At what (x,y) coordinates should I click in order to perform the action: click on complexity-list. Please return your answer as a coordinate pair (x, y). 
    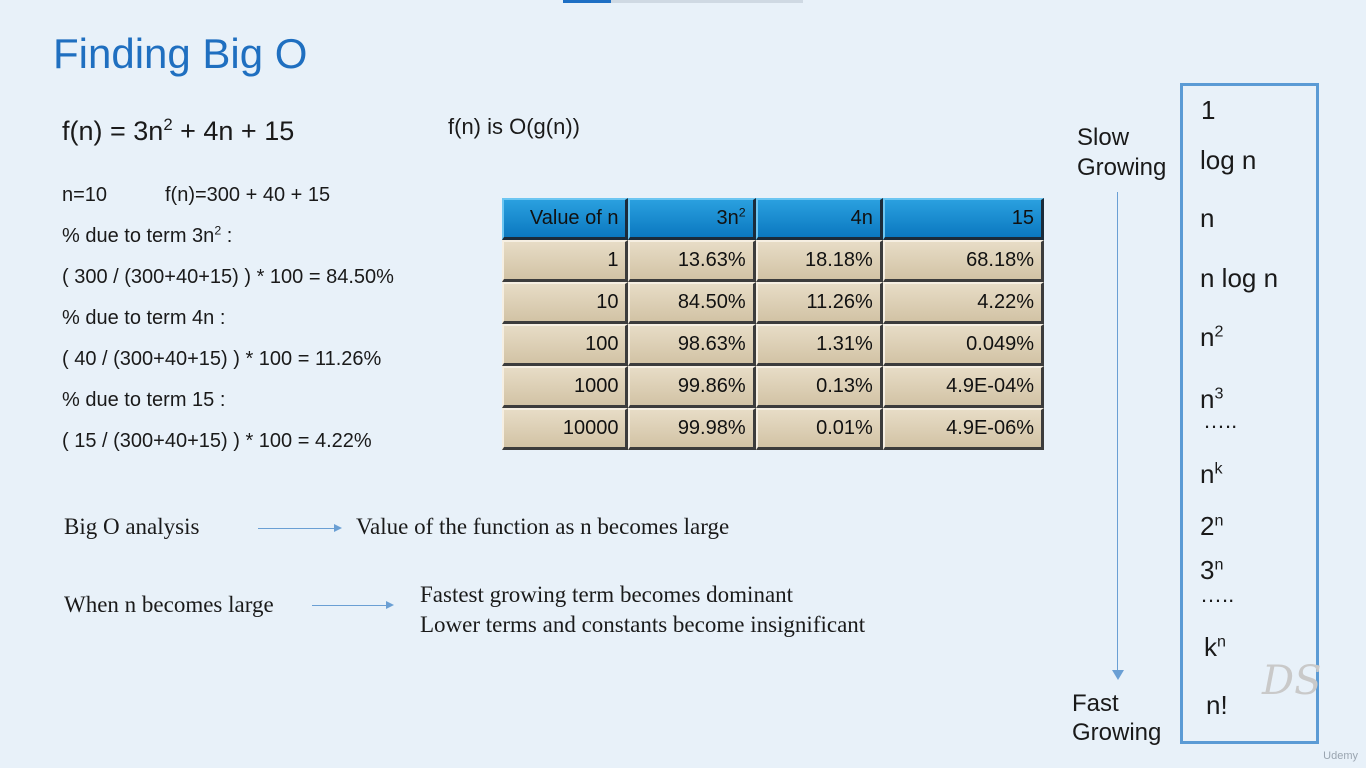
    Looking at the image, I should click on (1249, 413).